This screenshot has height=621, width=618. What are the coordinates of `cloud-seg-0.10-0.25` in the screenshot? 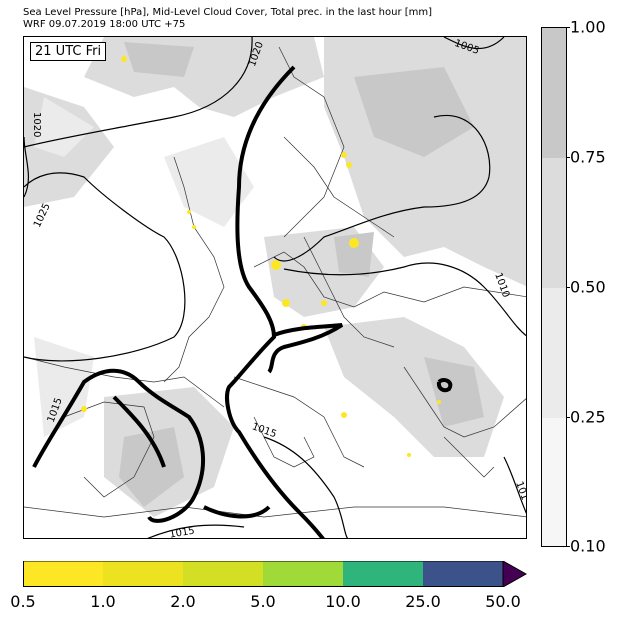 It's located at (554, 482).